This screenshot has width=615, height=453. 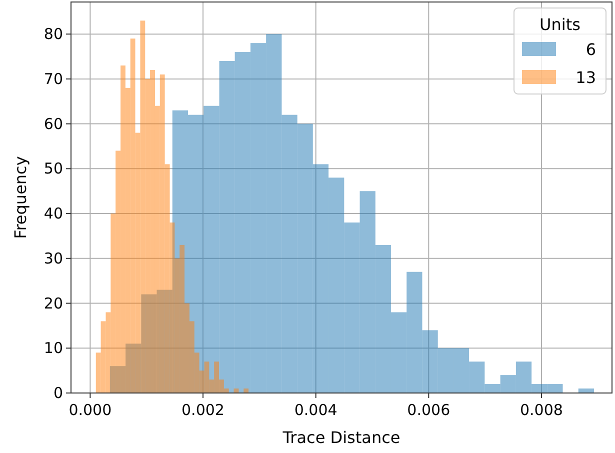 What do you see at coordinates (591, 49) in the screenshot?
I see `legend-label: 6` at bounding box center [591, 49].